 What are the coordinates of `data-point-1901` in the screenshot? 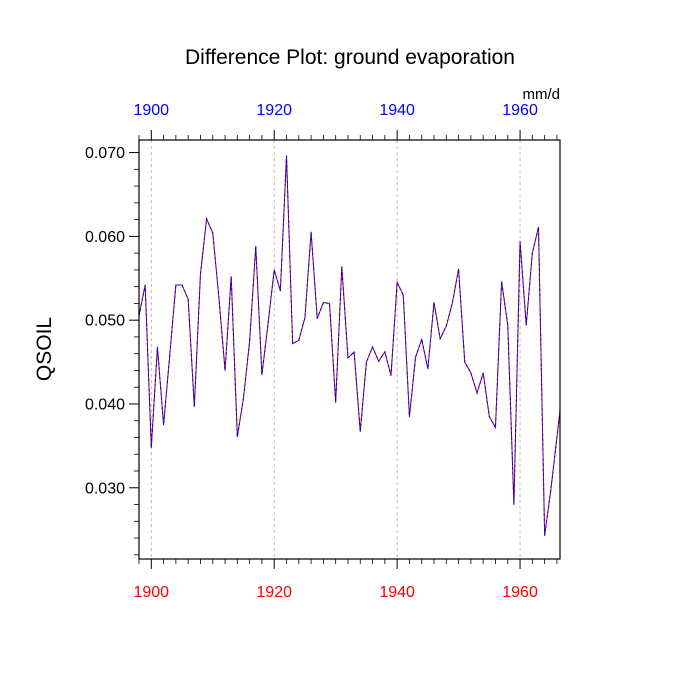 It's located at (157, 347).